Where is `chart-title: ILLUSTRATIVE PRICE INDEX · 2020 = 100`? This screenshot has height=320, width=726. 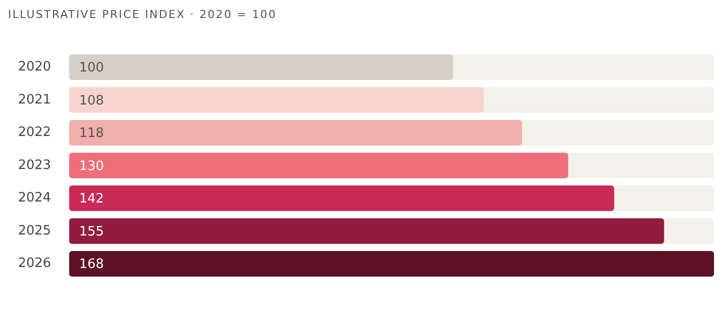 chart-title: ILLUSTRATIVE PRICE INDEX · 2020 = 100 is located at coordinates (143, 14).